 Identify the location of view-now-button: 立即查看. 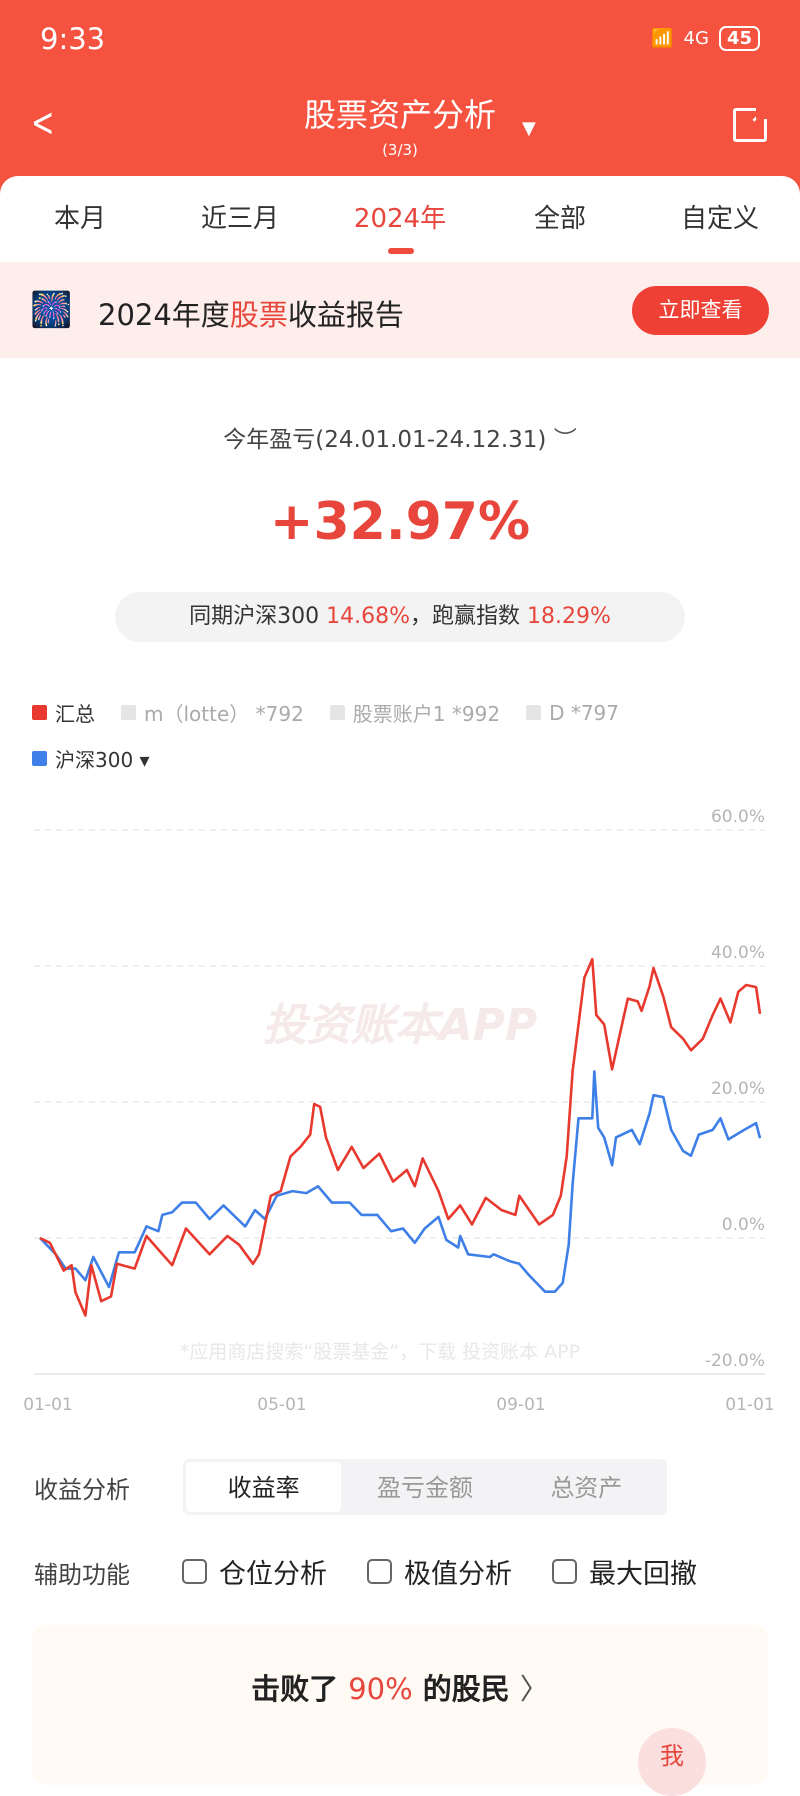
(700, 310).